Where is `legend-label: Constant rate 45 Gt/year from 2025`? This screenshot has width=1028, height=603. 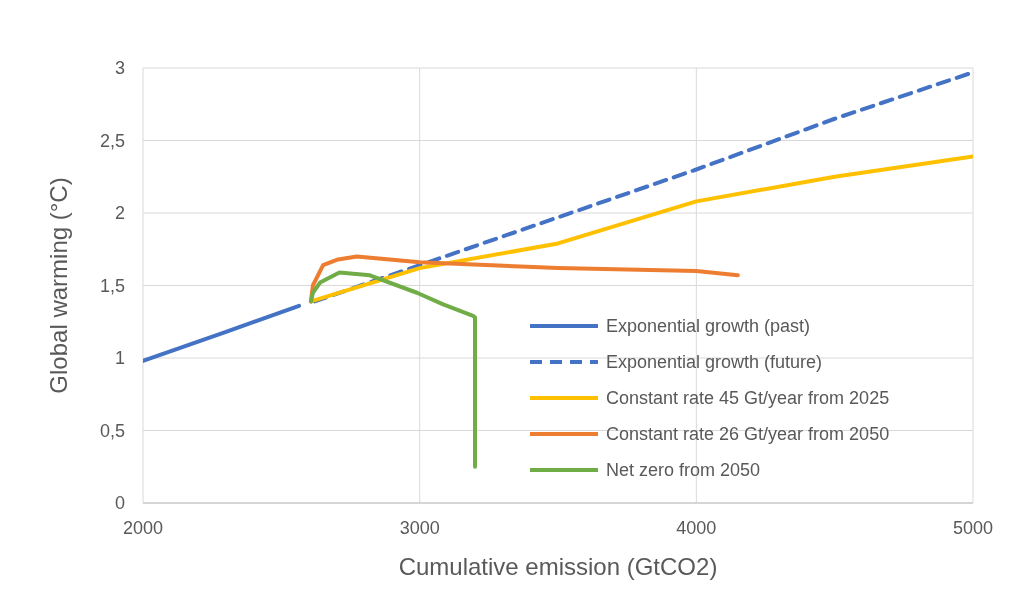 legend-label: Constant rate 45 Gt/year from 2025 is located at coordinates (748, 398).